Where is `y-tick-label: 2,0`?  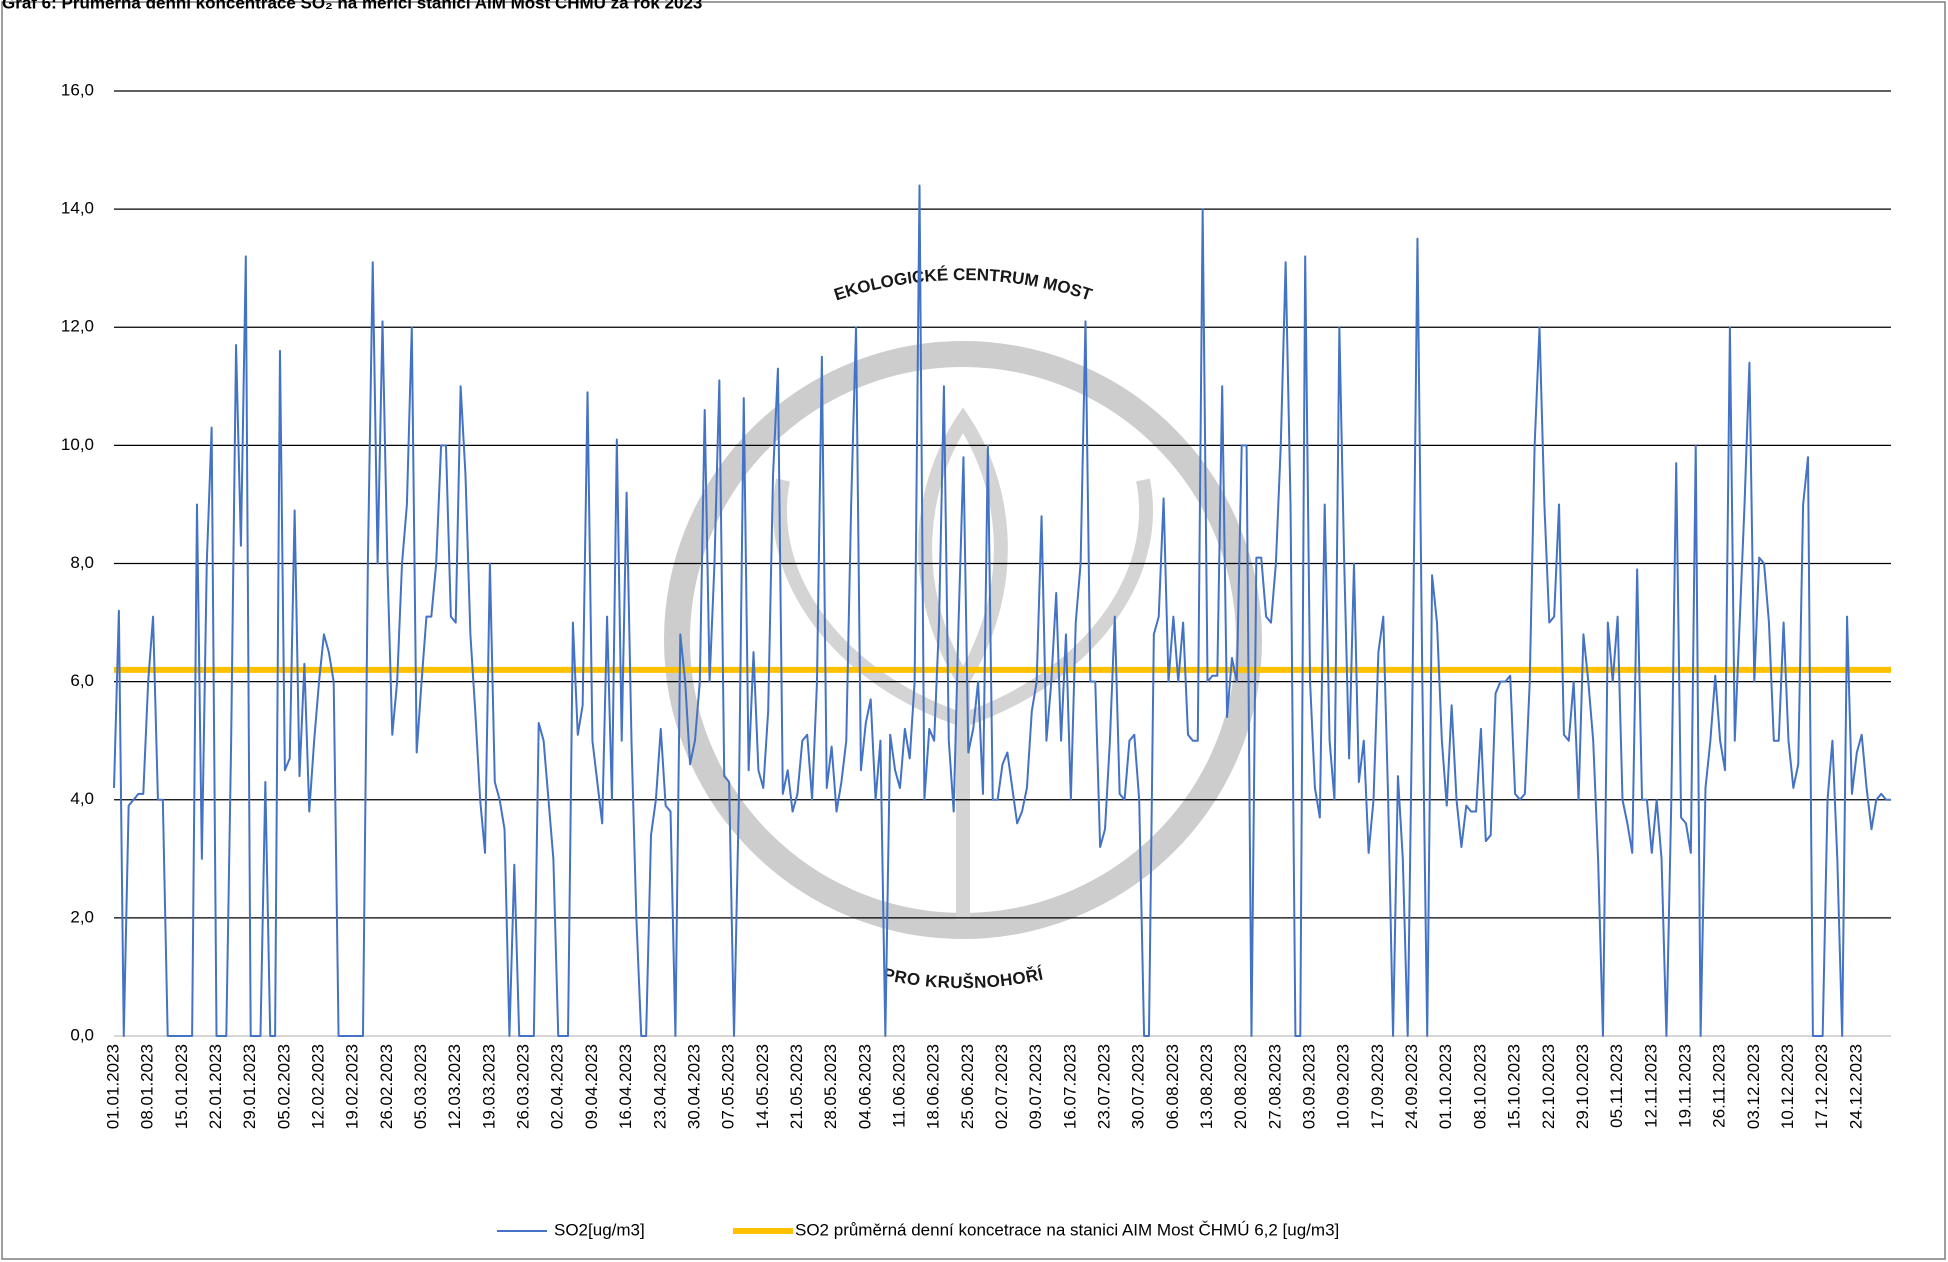
y-tick-label: 2,0 is located at coordinates (82, 916).